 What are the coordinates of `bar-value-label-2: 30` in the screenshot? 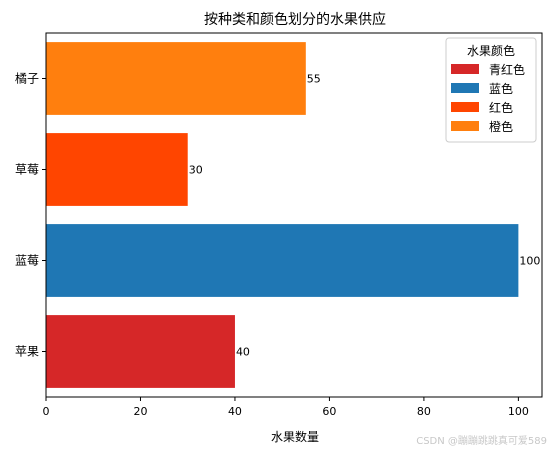 It's located at (196, 170).